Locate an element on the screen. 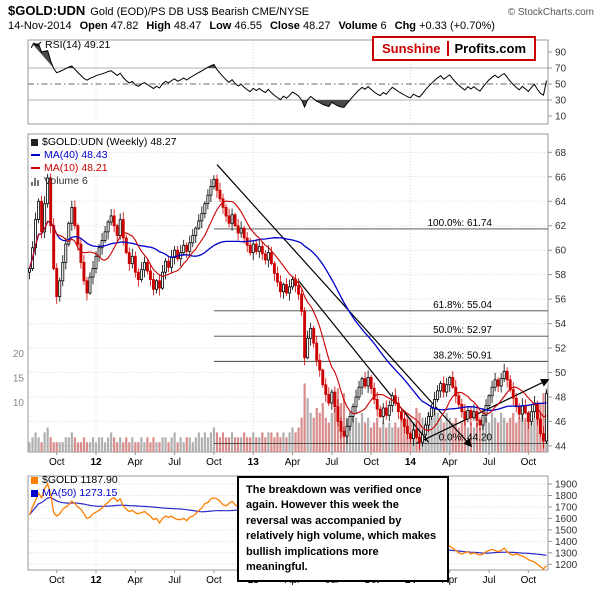  quote-volume-value: 6 is located at coordinates (383, 26).